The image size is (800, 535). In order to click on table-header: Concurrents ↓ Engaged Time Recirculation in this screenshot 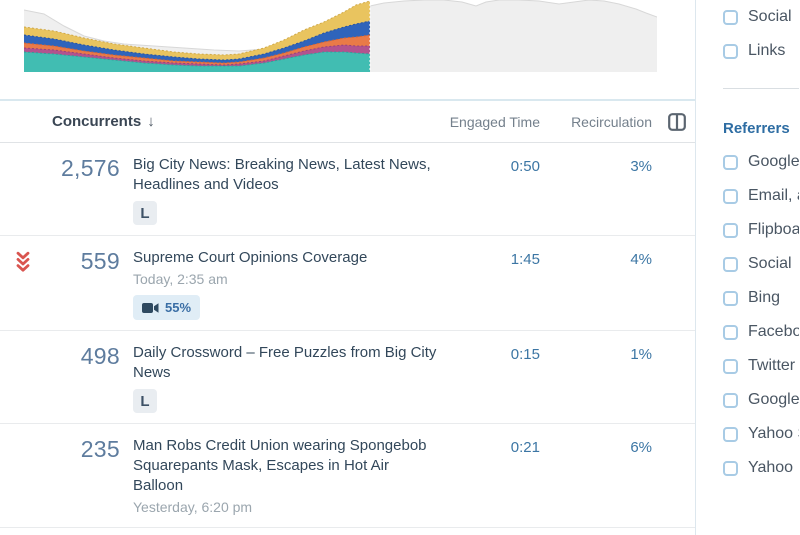, I will do `click(347, 121)`.